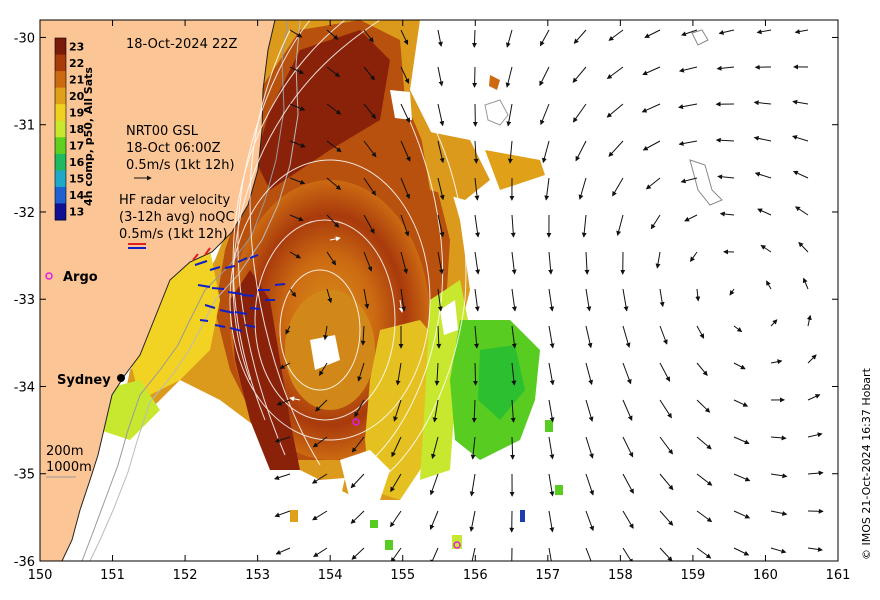 The width and height of the screenshot is (880, 600). Describe the element at coordinates (76, 112) in the screenshot. I see `colorbar-tick: 19` at that location.